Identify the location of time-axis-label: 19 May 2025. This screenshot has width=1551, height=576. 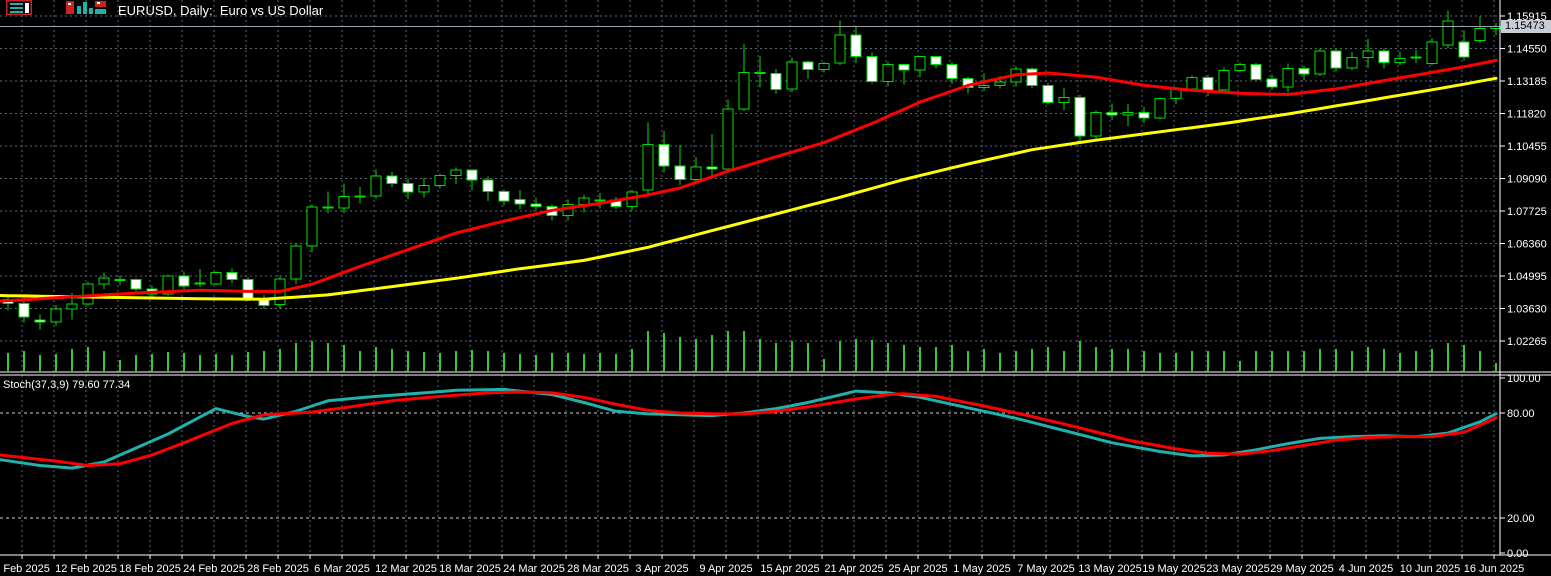
(1174, 569).